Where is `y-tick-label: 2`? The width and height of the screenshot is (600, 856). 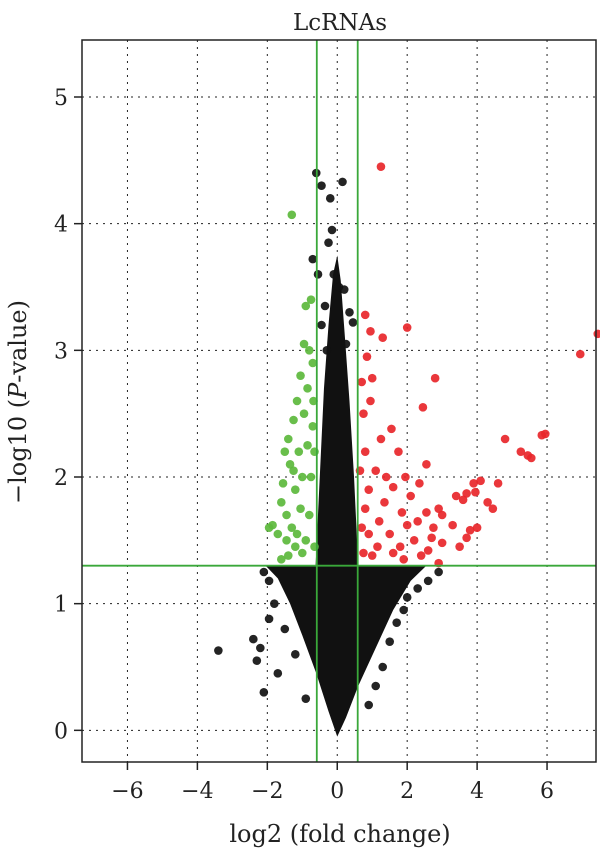 y-tick-label: 2 is located at coordinates (61, 478).